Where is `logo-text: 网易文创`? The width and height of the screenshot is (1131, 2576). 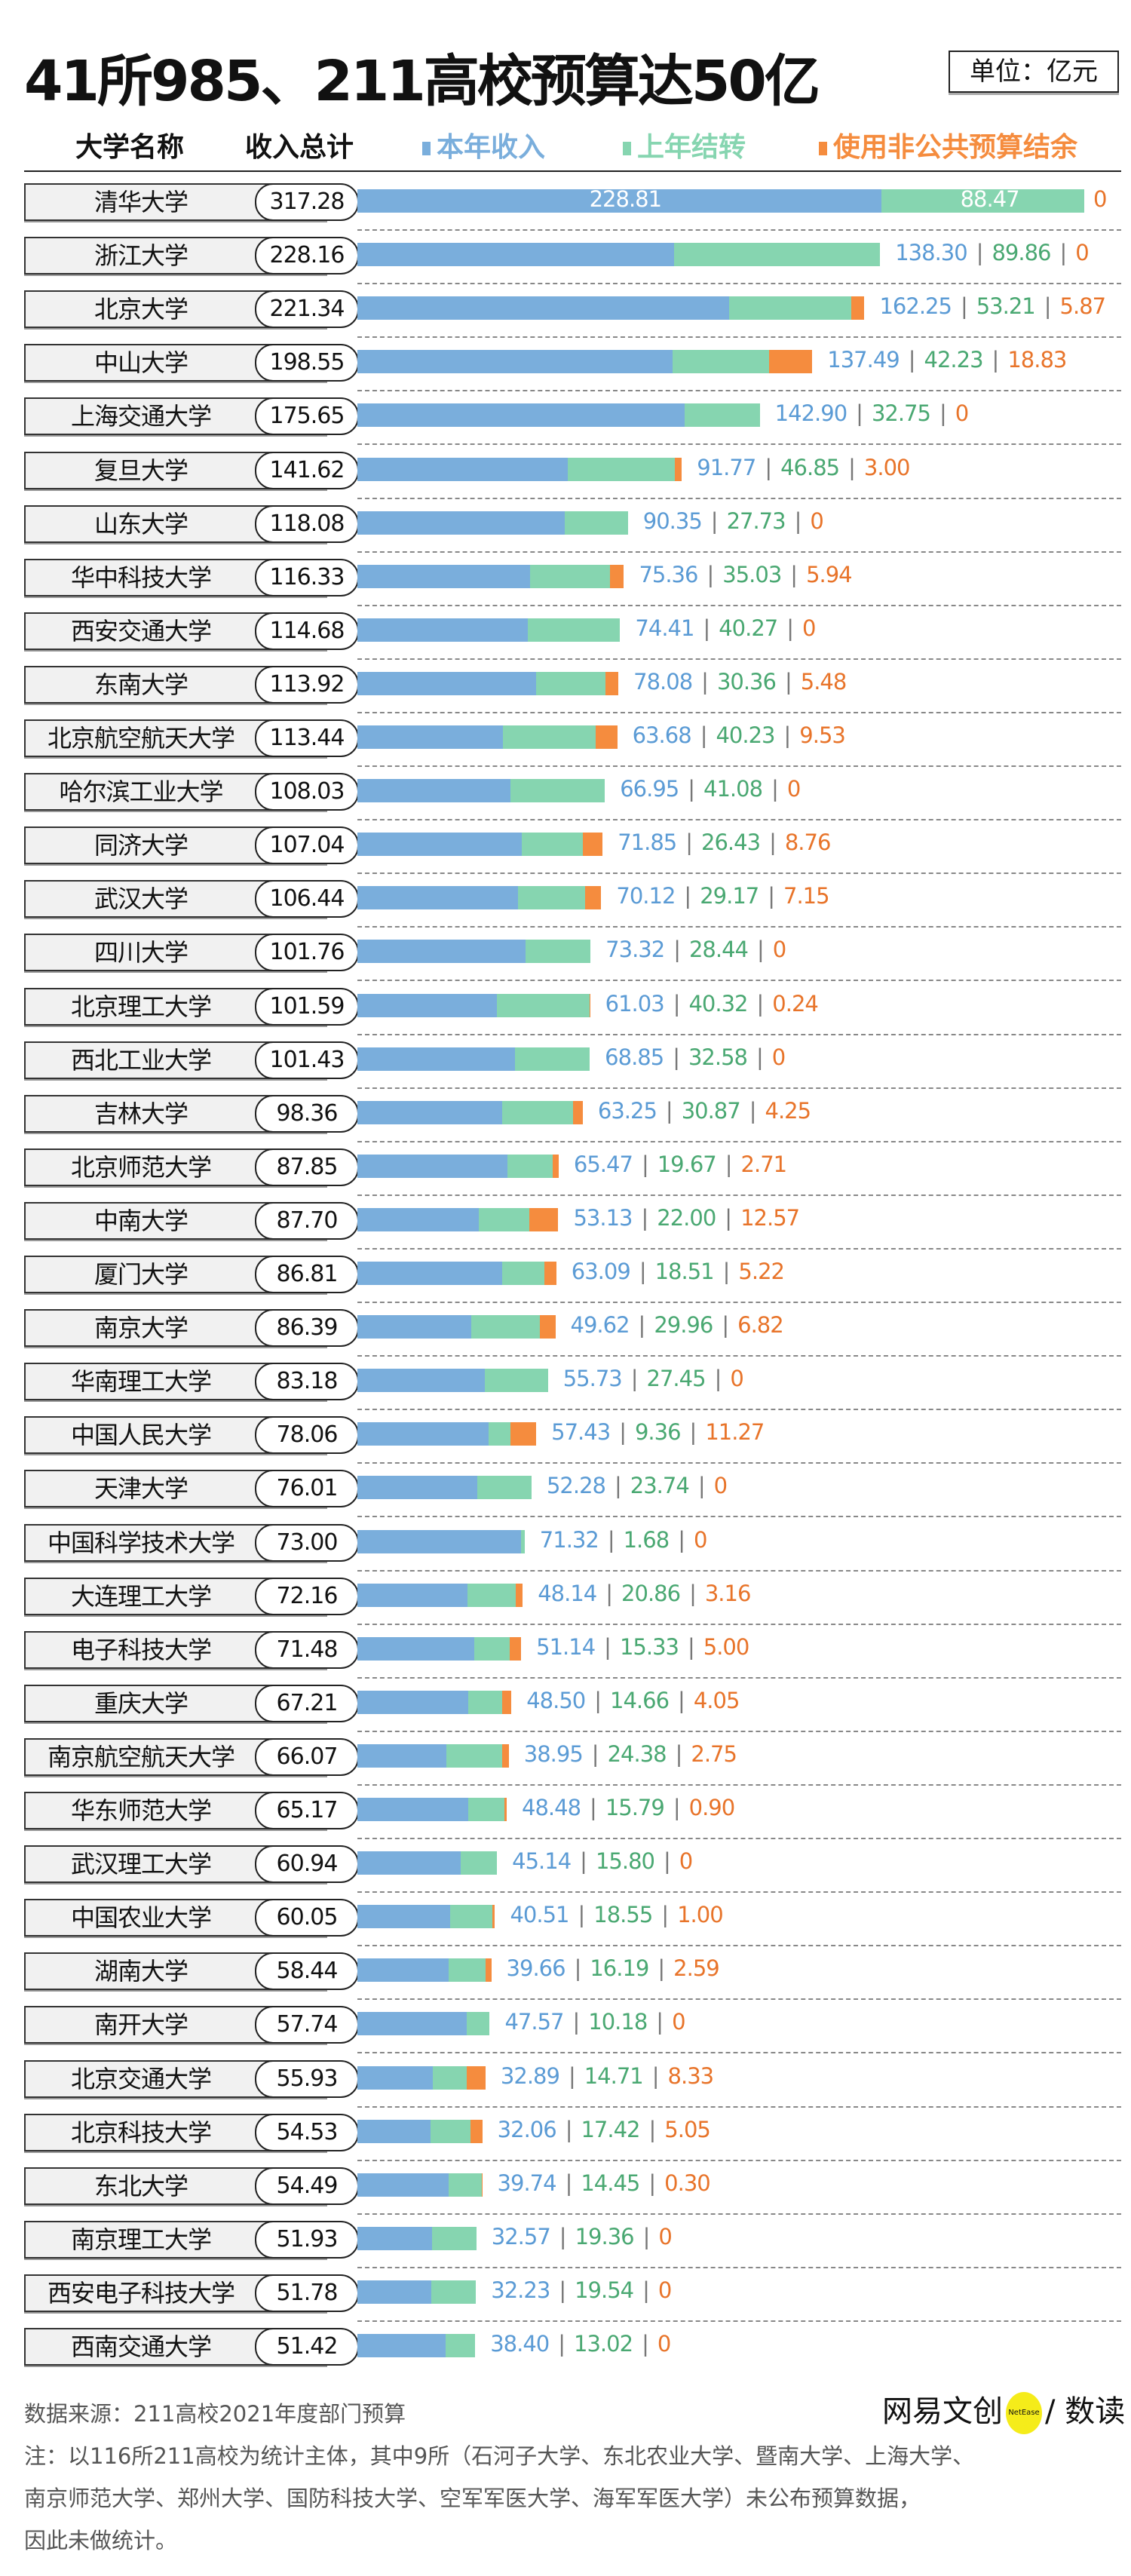
logo-text: 网易文创 is located at coordinates (942, 2411).